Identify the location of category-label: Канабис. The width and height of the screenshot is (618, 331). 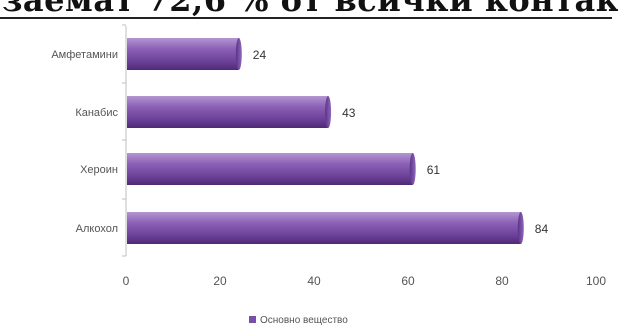
(96, 113).